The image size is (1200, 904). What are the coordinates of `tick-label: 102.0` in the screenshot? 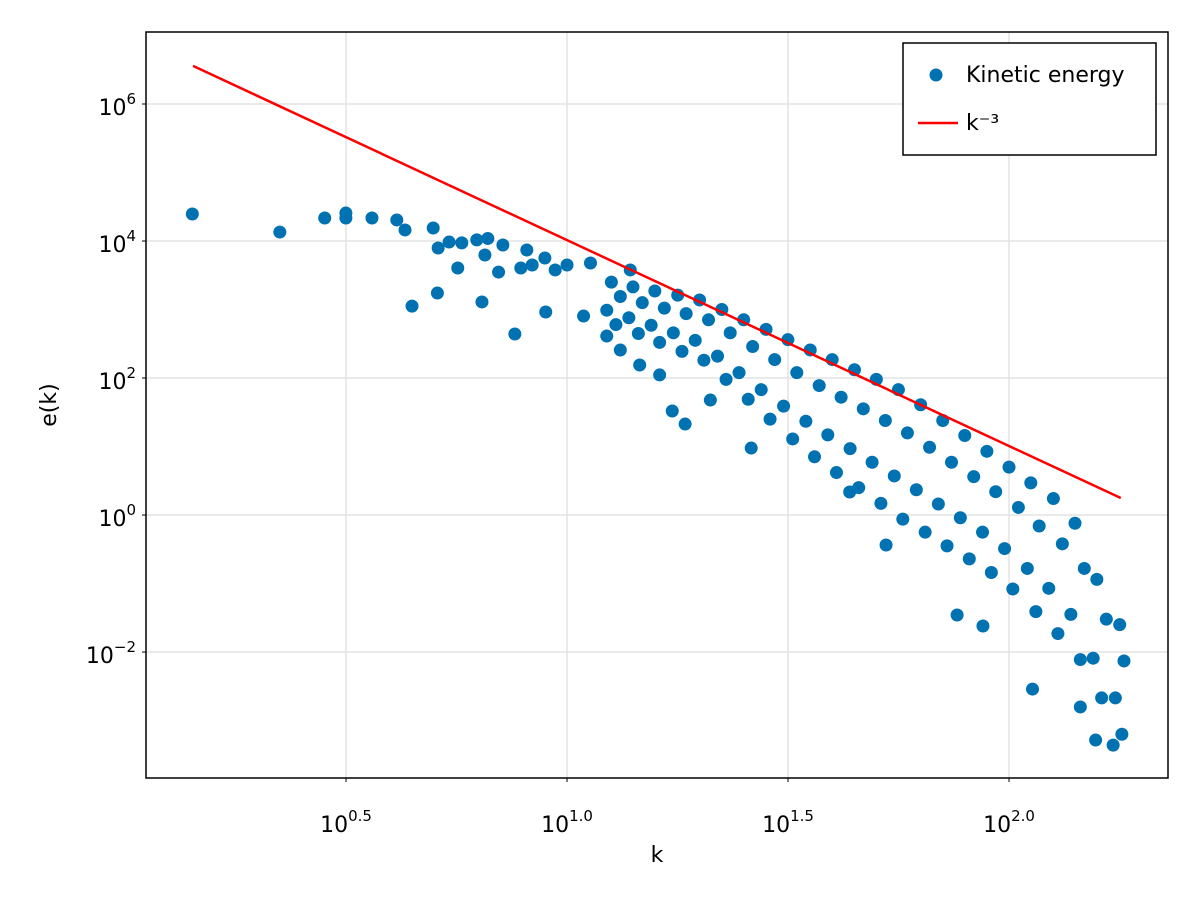 It's located at (1009, 823).